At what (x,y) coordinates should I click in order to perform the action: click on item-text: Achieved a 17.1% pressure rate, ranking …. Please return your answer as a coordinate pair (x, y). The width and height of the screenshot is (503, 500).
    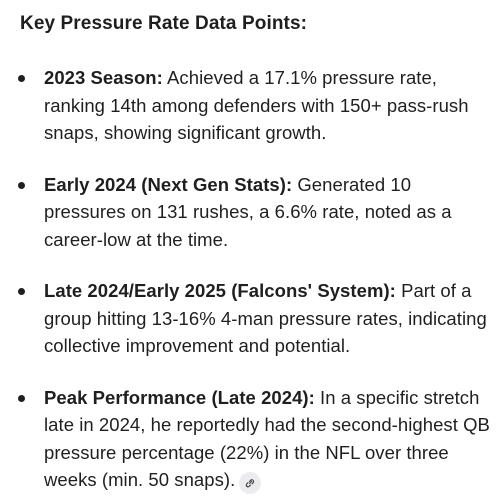
    Looking at the image, I should click on (256, 105).